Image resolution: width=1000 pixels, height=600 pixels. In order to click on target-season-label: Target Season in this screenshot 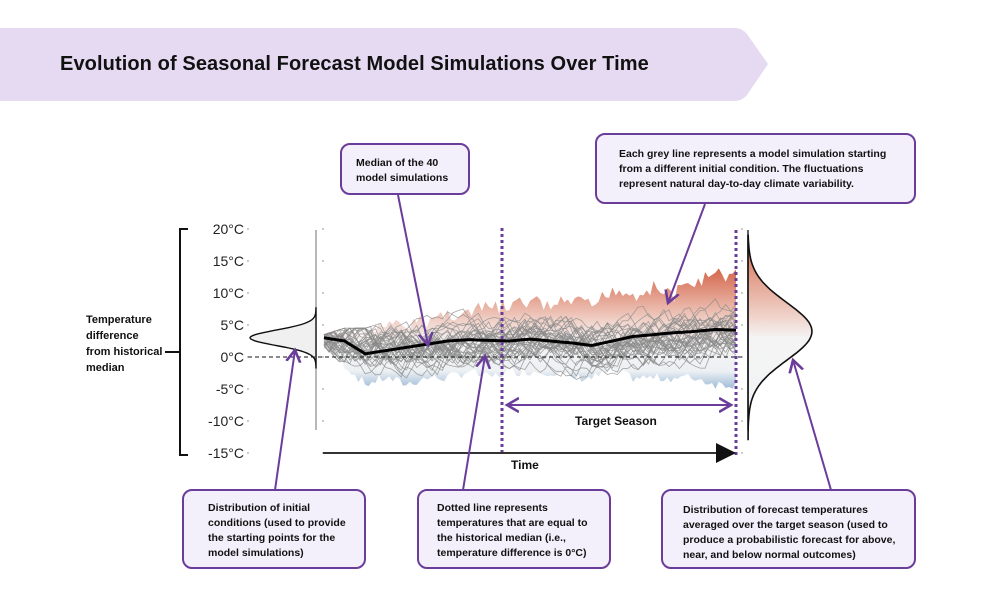, I will do `click(616, 421)`.